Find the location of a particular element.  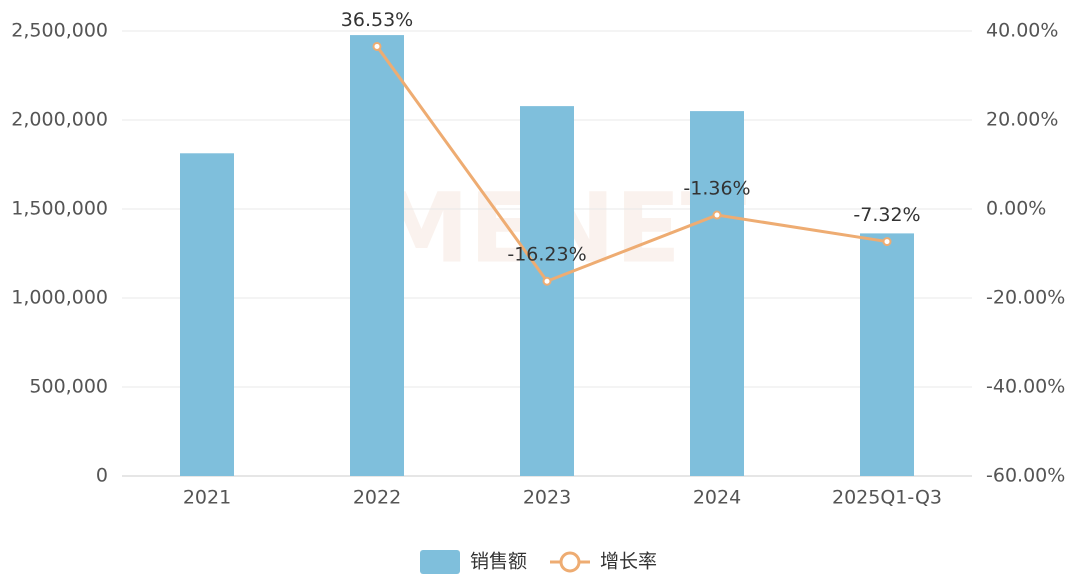

y2-tick-label: -20.00% is located at coordinates (1025, 298).